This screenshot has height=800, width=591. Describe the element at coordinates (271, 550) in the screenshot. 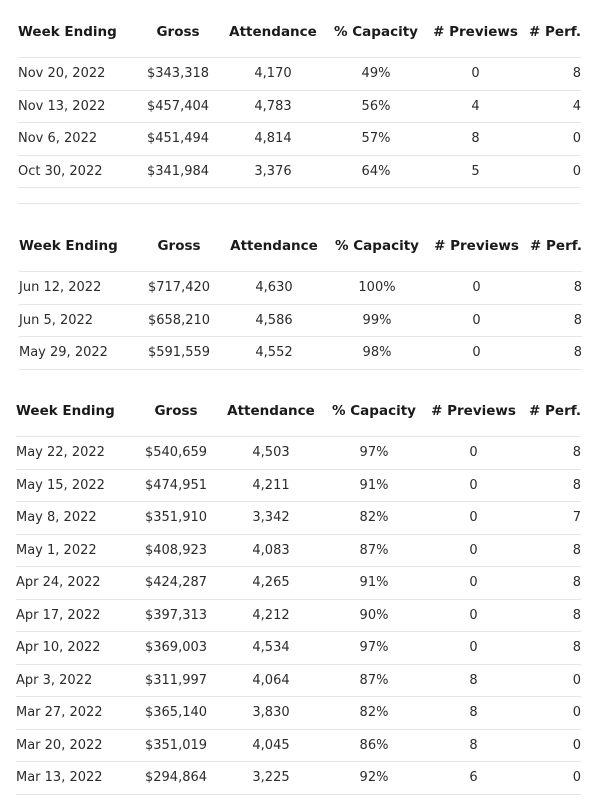

I see `attendance-cell: 4,083` at that location.